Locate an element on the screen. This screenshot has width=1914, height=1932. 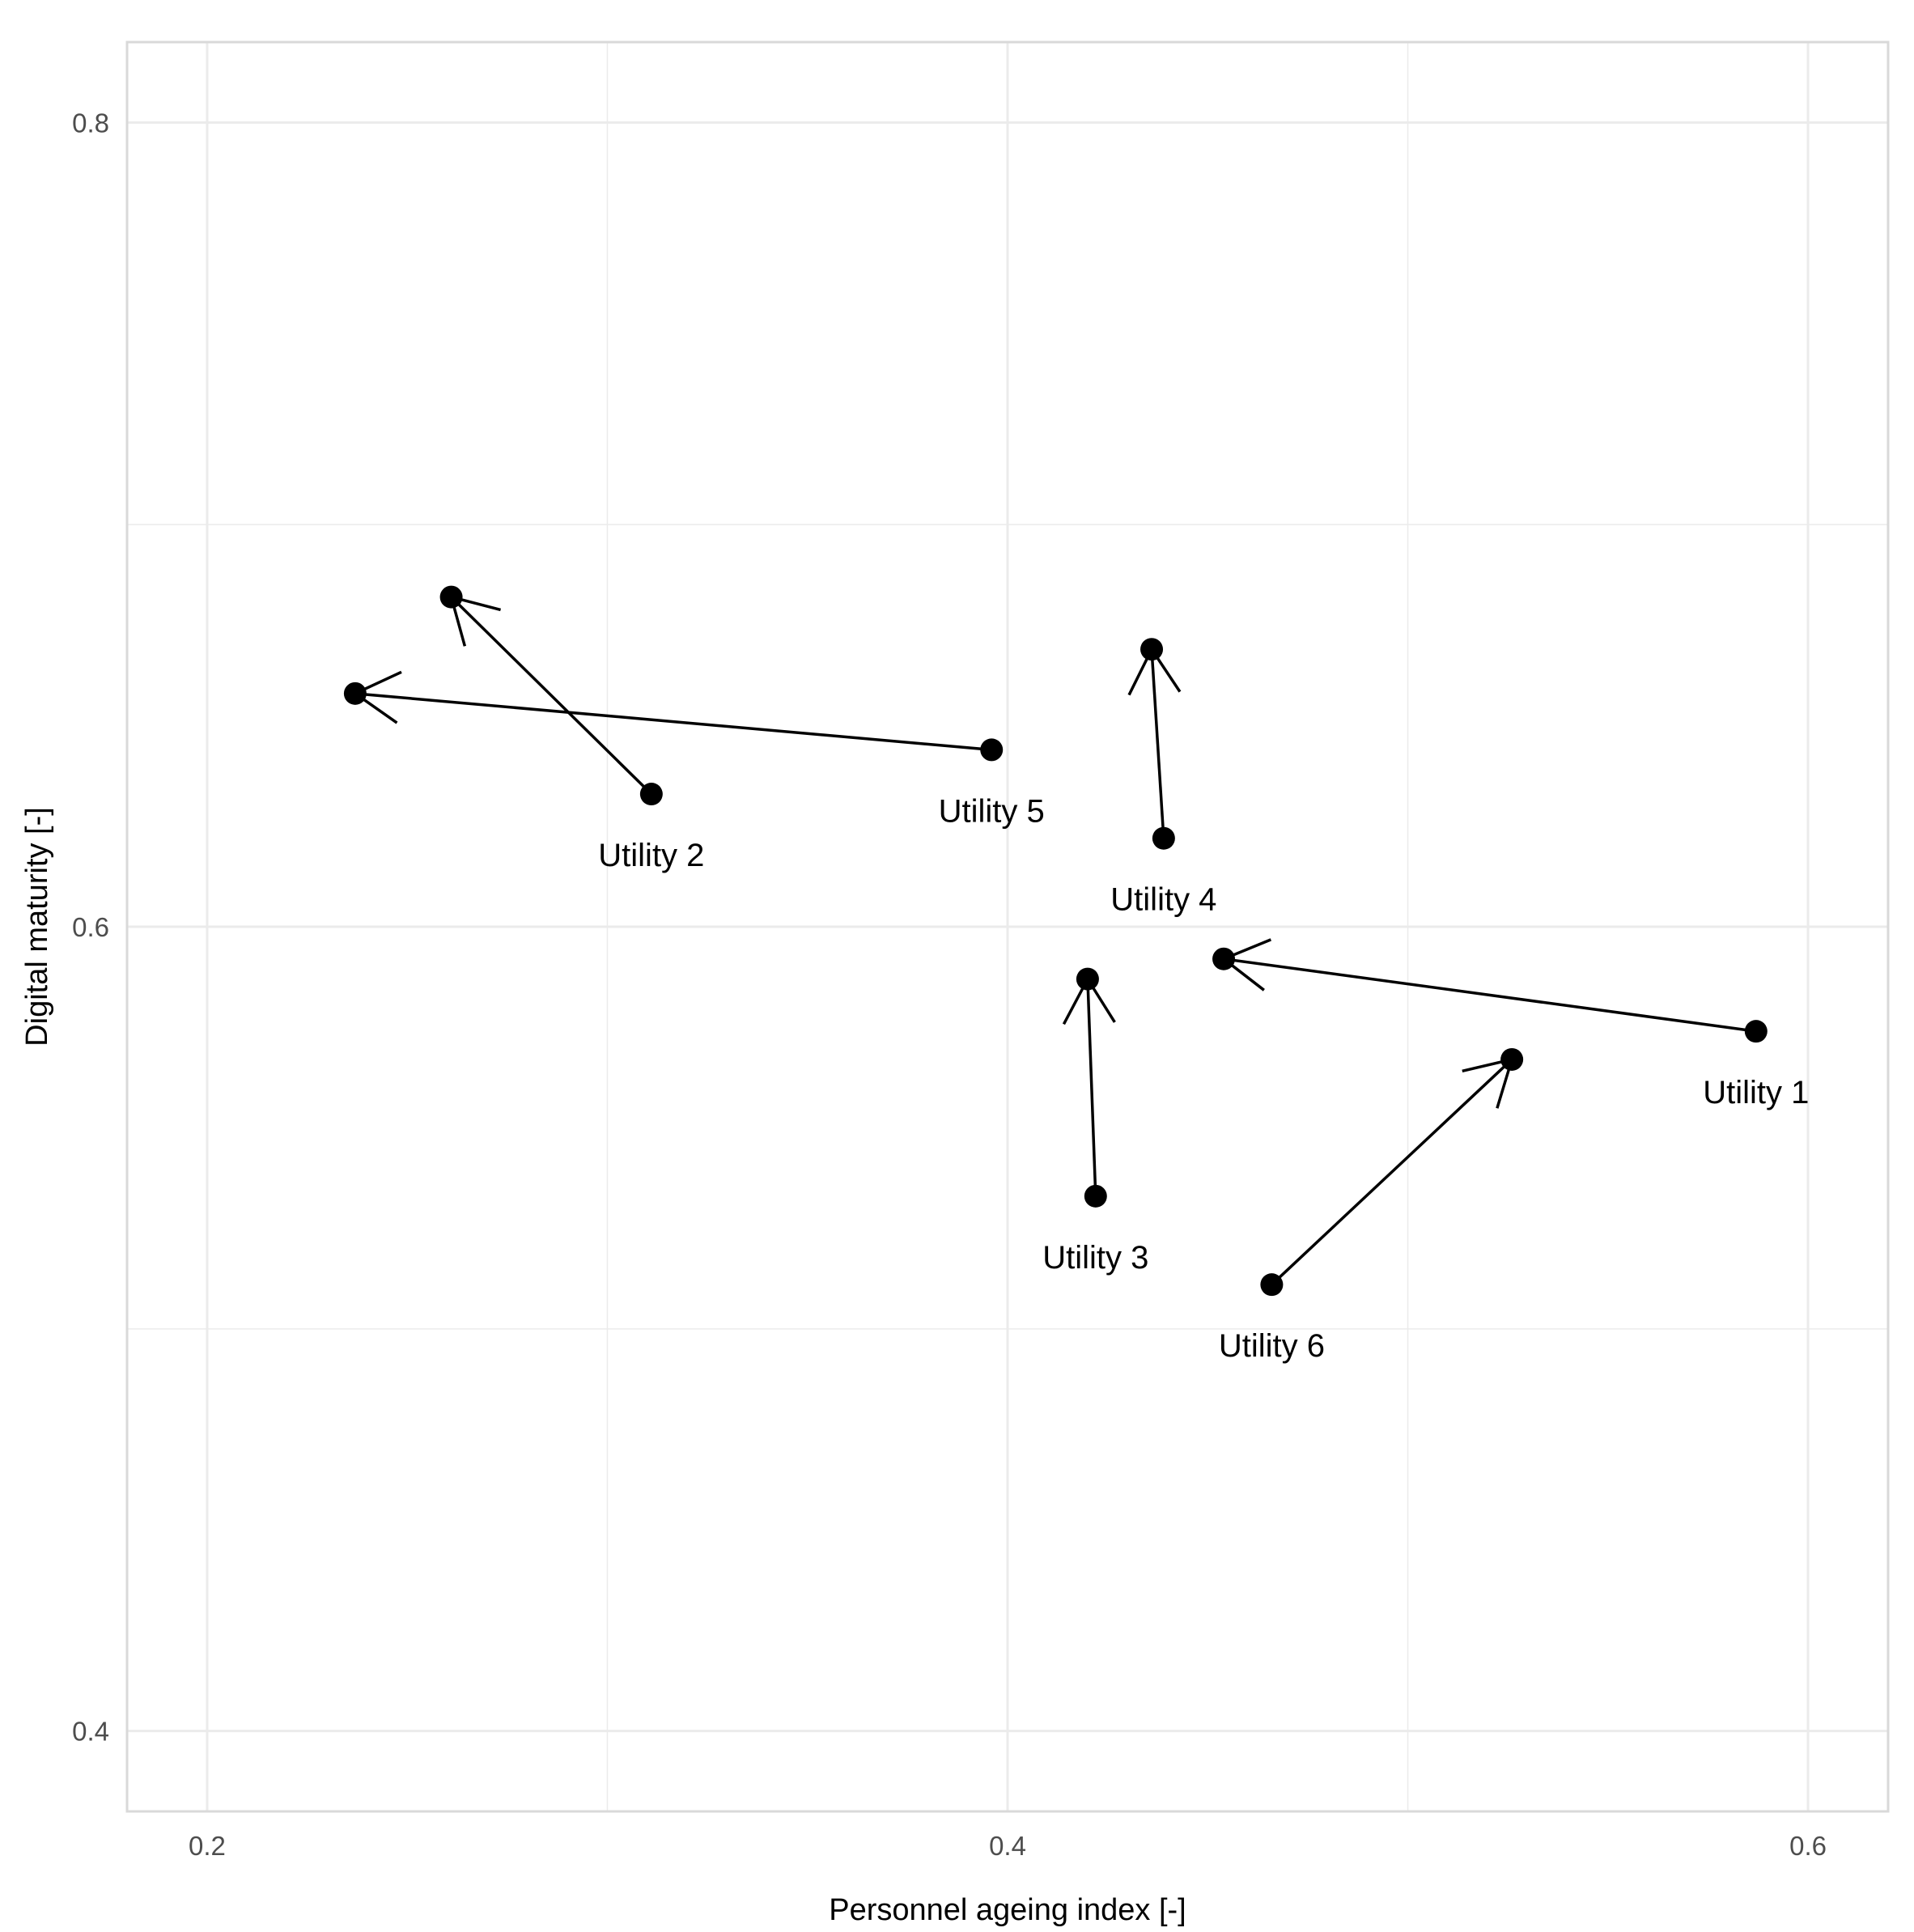
utility-4-label: Utility 4 is located at coordinates (1163, 900).